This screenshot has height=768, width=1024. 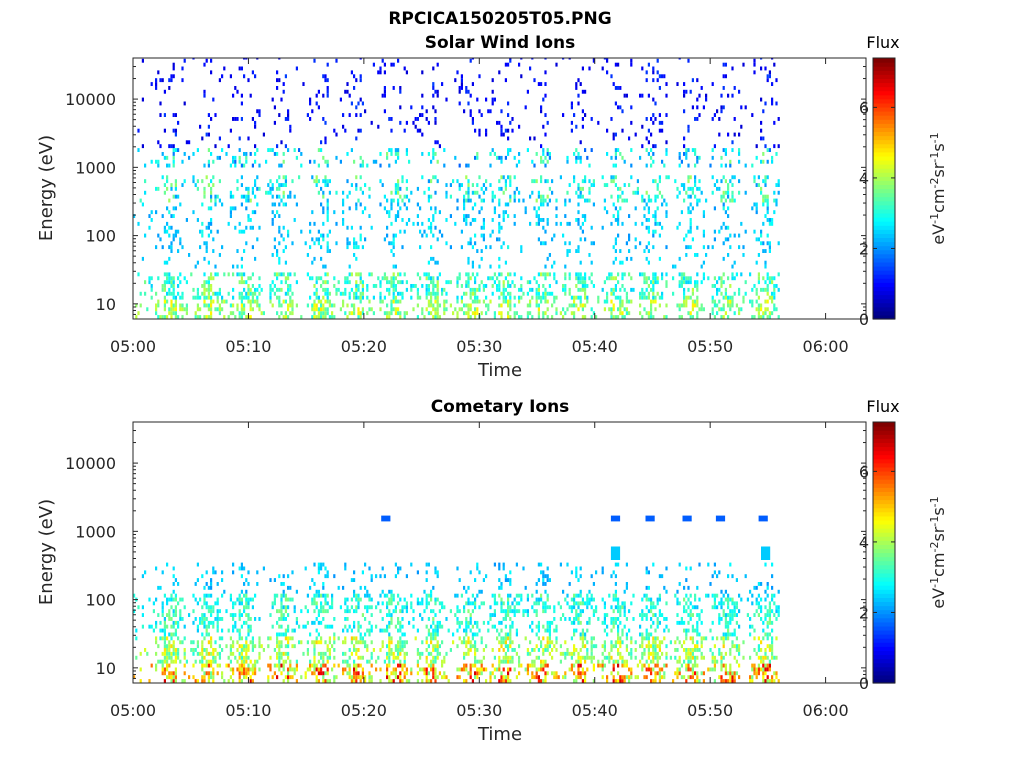 I want to click on solar-wind-y-label: Energy (eV), so click(x=46, y=188).